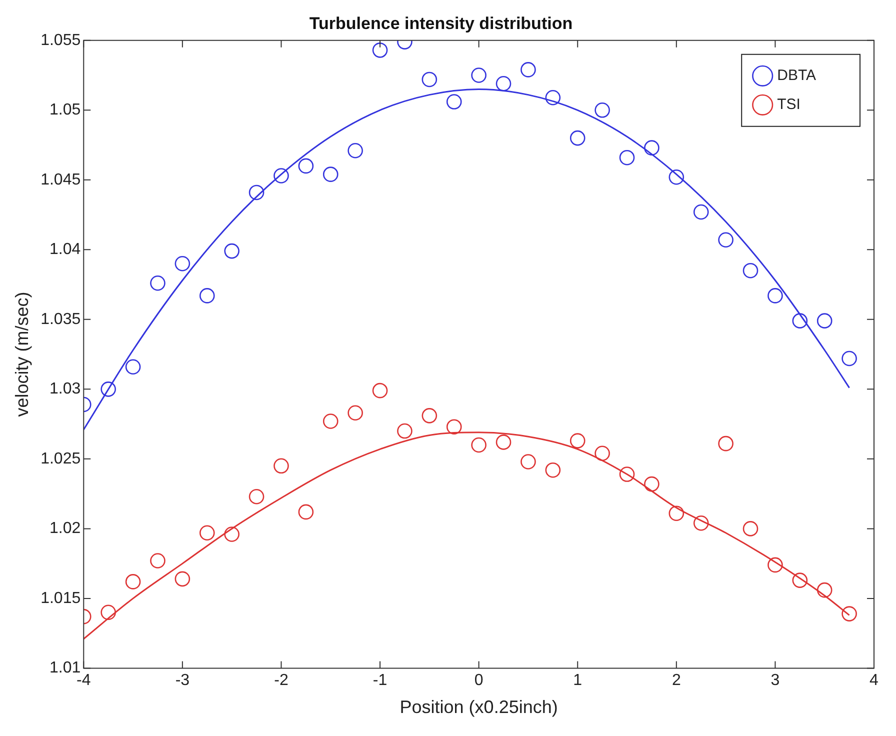 The height and width of the screenshot is (736, 896). Describe the element at coordinates (60, 40) in the screenshot. I see `y-tick-label: 1.055` at that location.